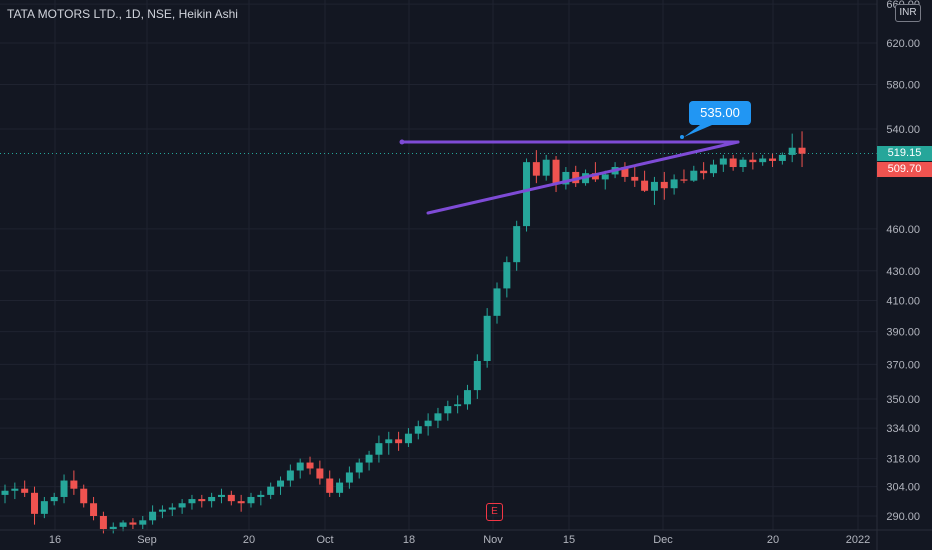  Describe the element at coordinates (908, 13) in the screenshot. I see `currency-badge: INR` at that location.